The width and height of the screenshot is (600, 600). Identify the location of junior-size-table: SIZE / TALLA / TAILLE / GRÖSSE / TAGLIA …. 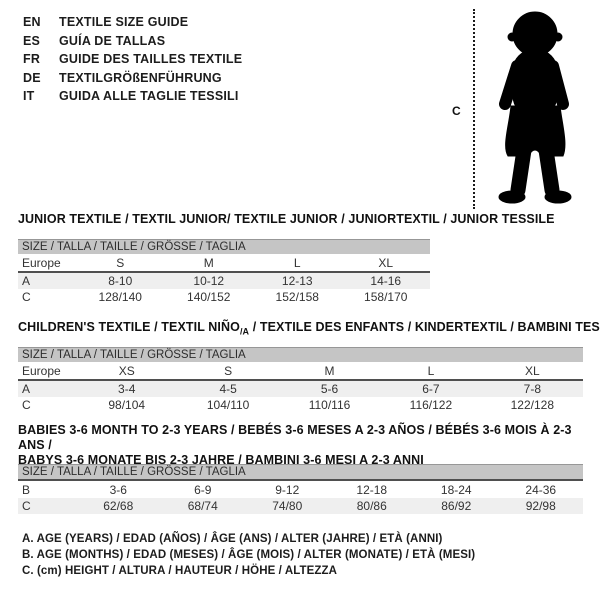
(224, 272).